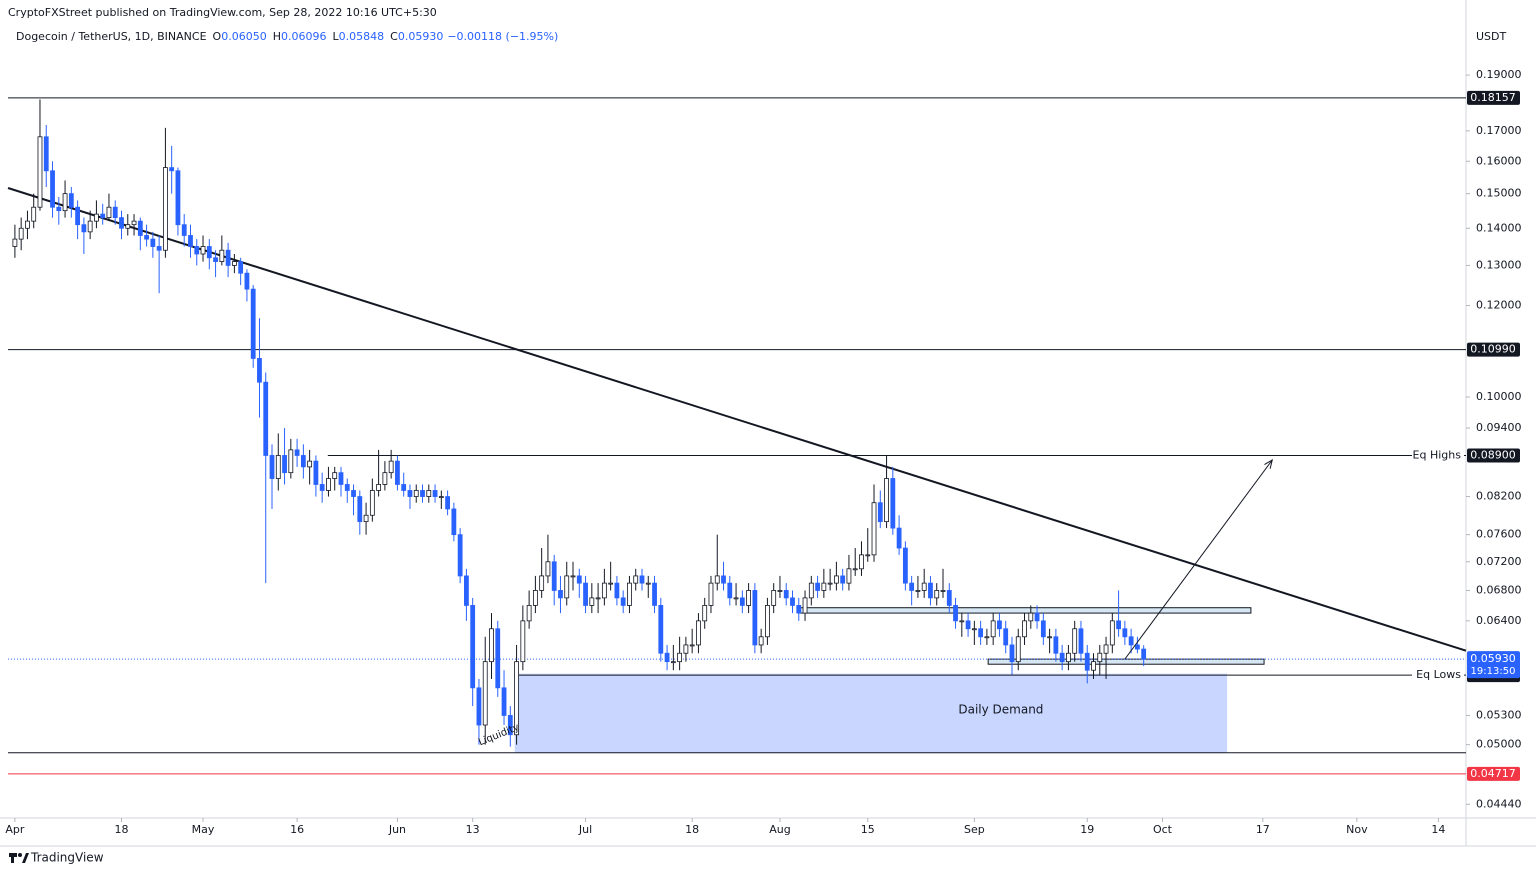 This screenshot has width=1536, height=874. Describe the element at coordinates (1493, 349) in the screenshot. I see `price-label-bg` at that location.